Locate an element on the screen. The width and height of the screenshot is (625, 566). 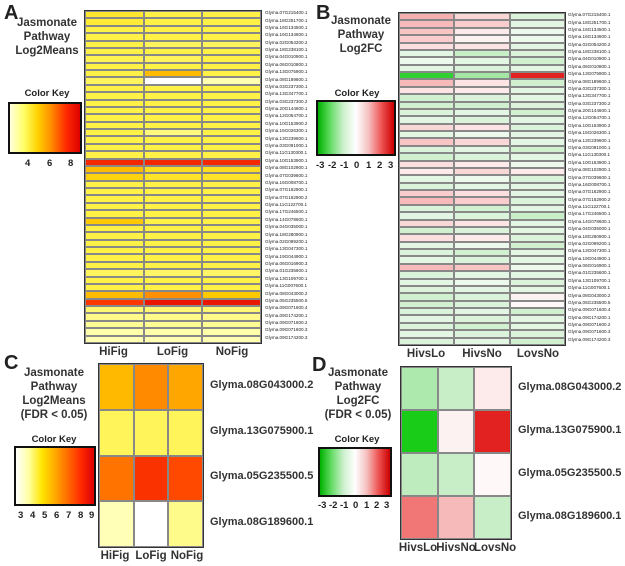
gene-label: Glyma.03G091000.1 is located at coordinates (589, 147).